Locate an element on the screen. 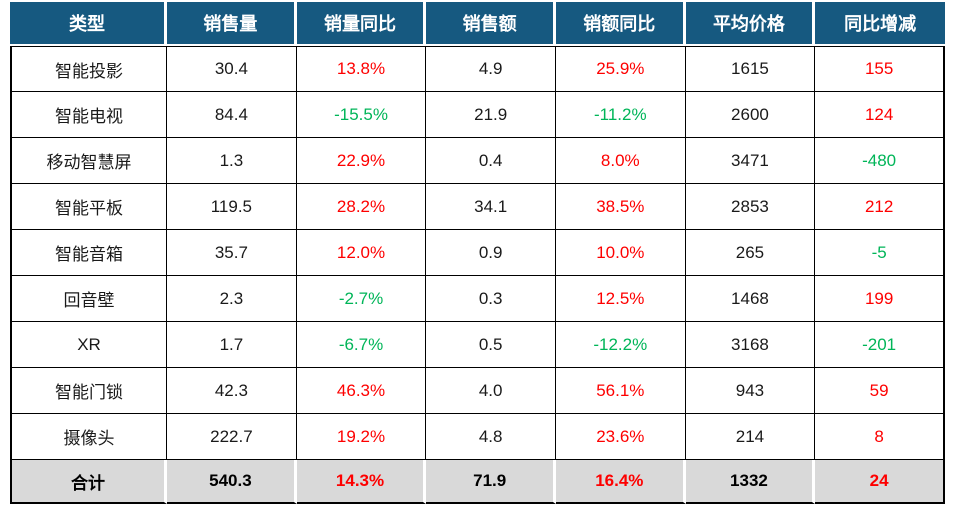 The image size is (958, 529). cell-sales-amount: 4.8 is located at coordinates (491, 437).